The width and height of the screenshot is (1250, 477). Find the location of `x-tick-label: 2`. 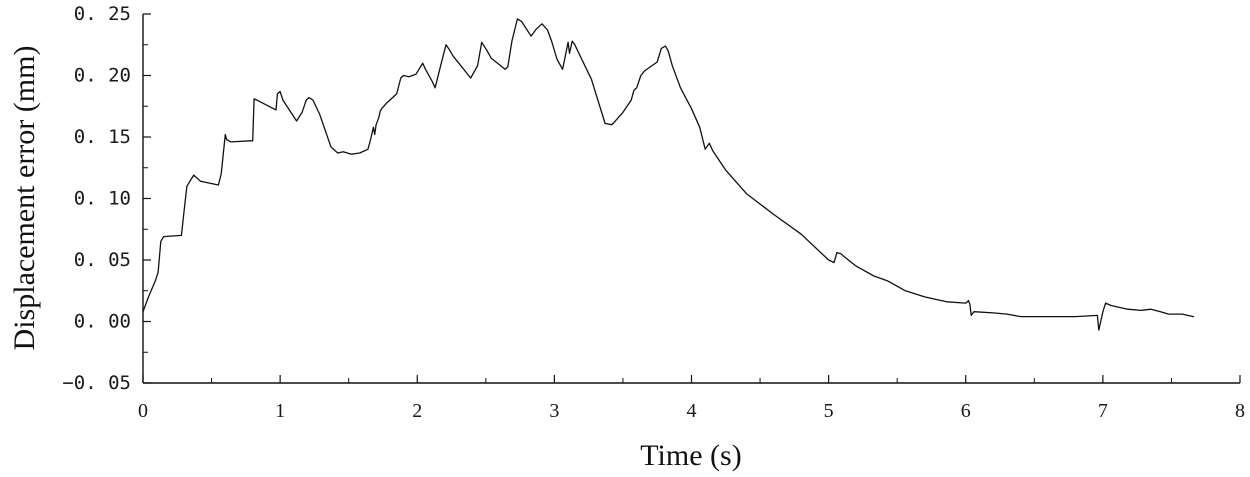

x-tick-label: 2 is located at coordinates (417, 411).